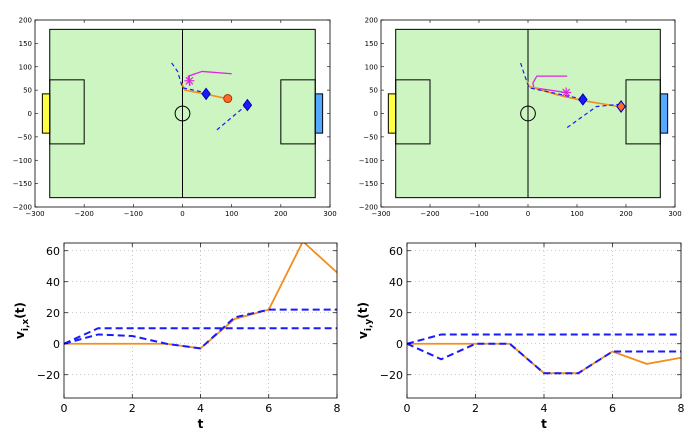 The height and width of the screenshot is (437, 699). What do you see at coordinates (22, 320) in the screenshot?
I see `y-axis-label: vi,x(t)` at bounding box center [22, 320].